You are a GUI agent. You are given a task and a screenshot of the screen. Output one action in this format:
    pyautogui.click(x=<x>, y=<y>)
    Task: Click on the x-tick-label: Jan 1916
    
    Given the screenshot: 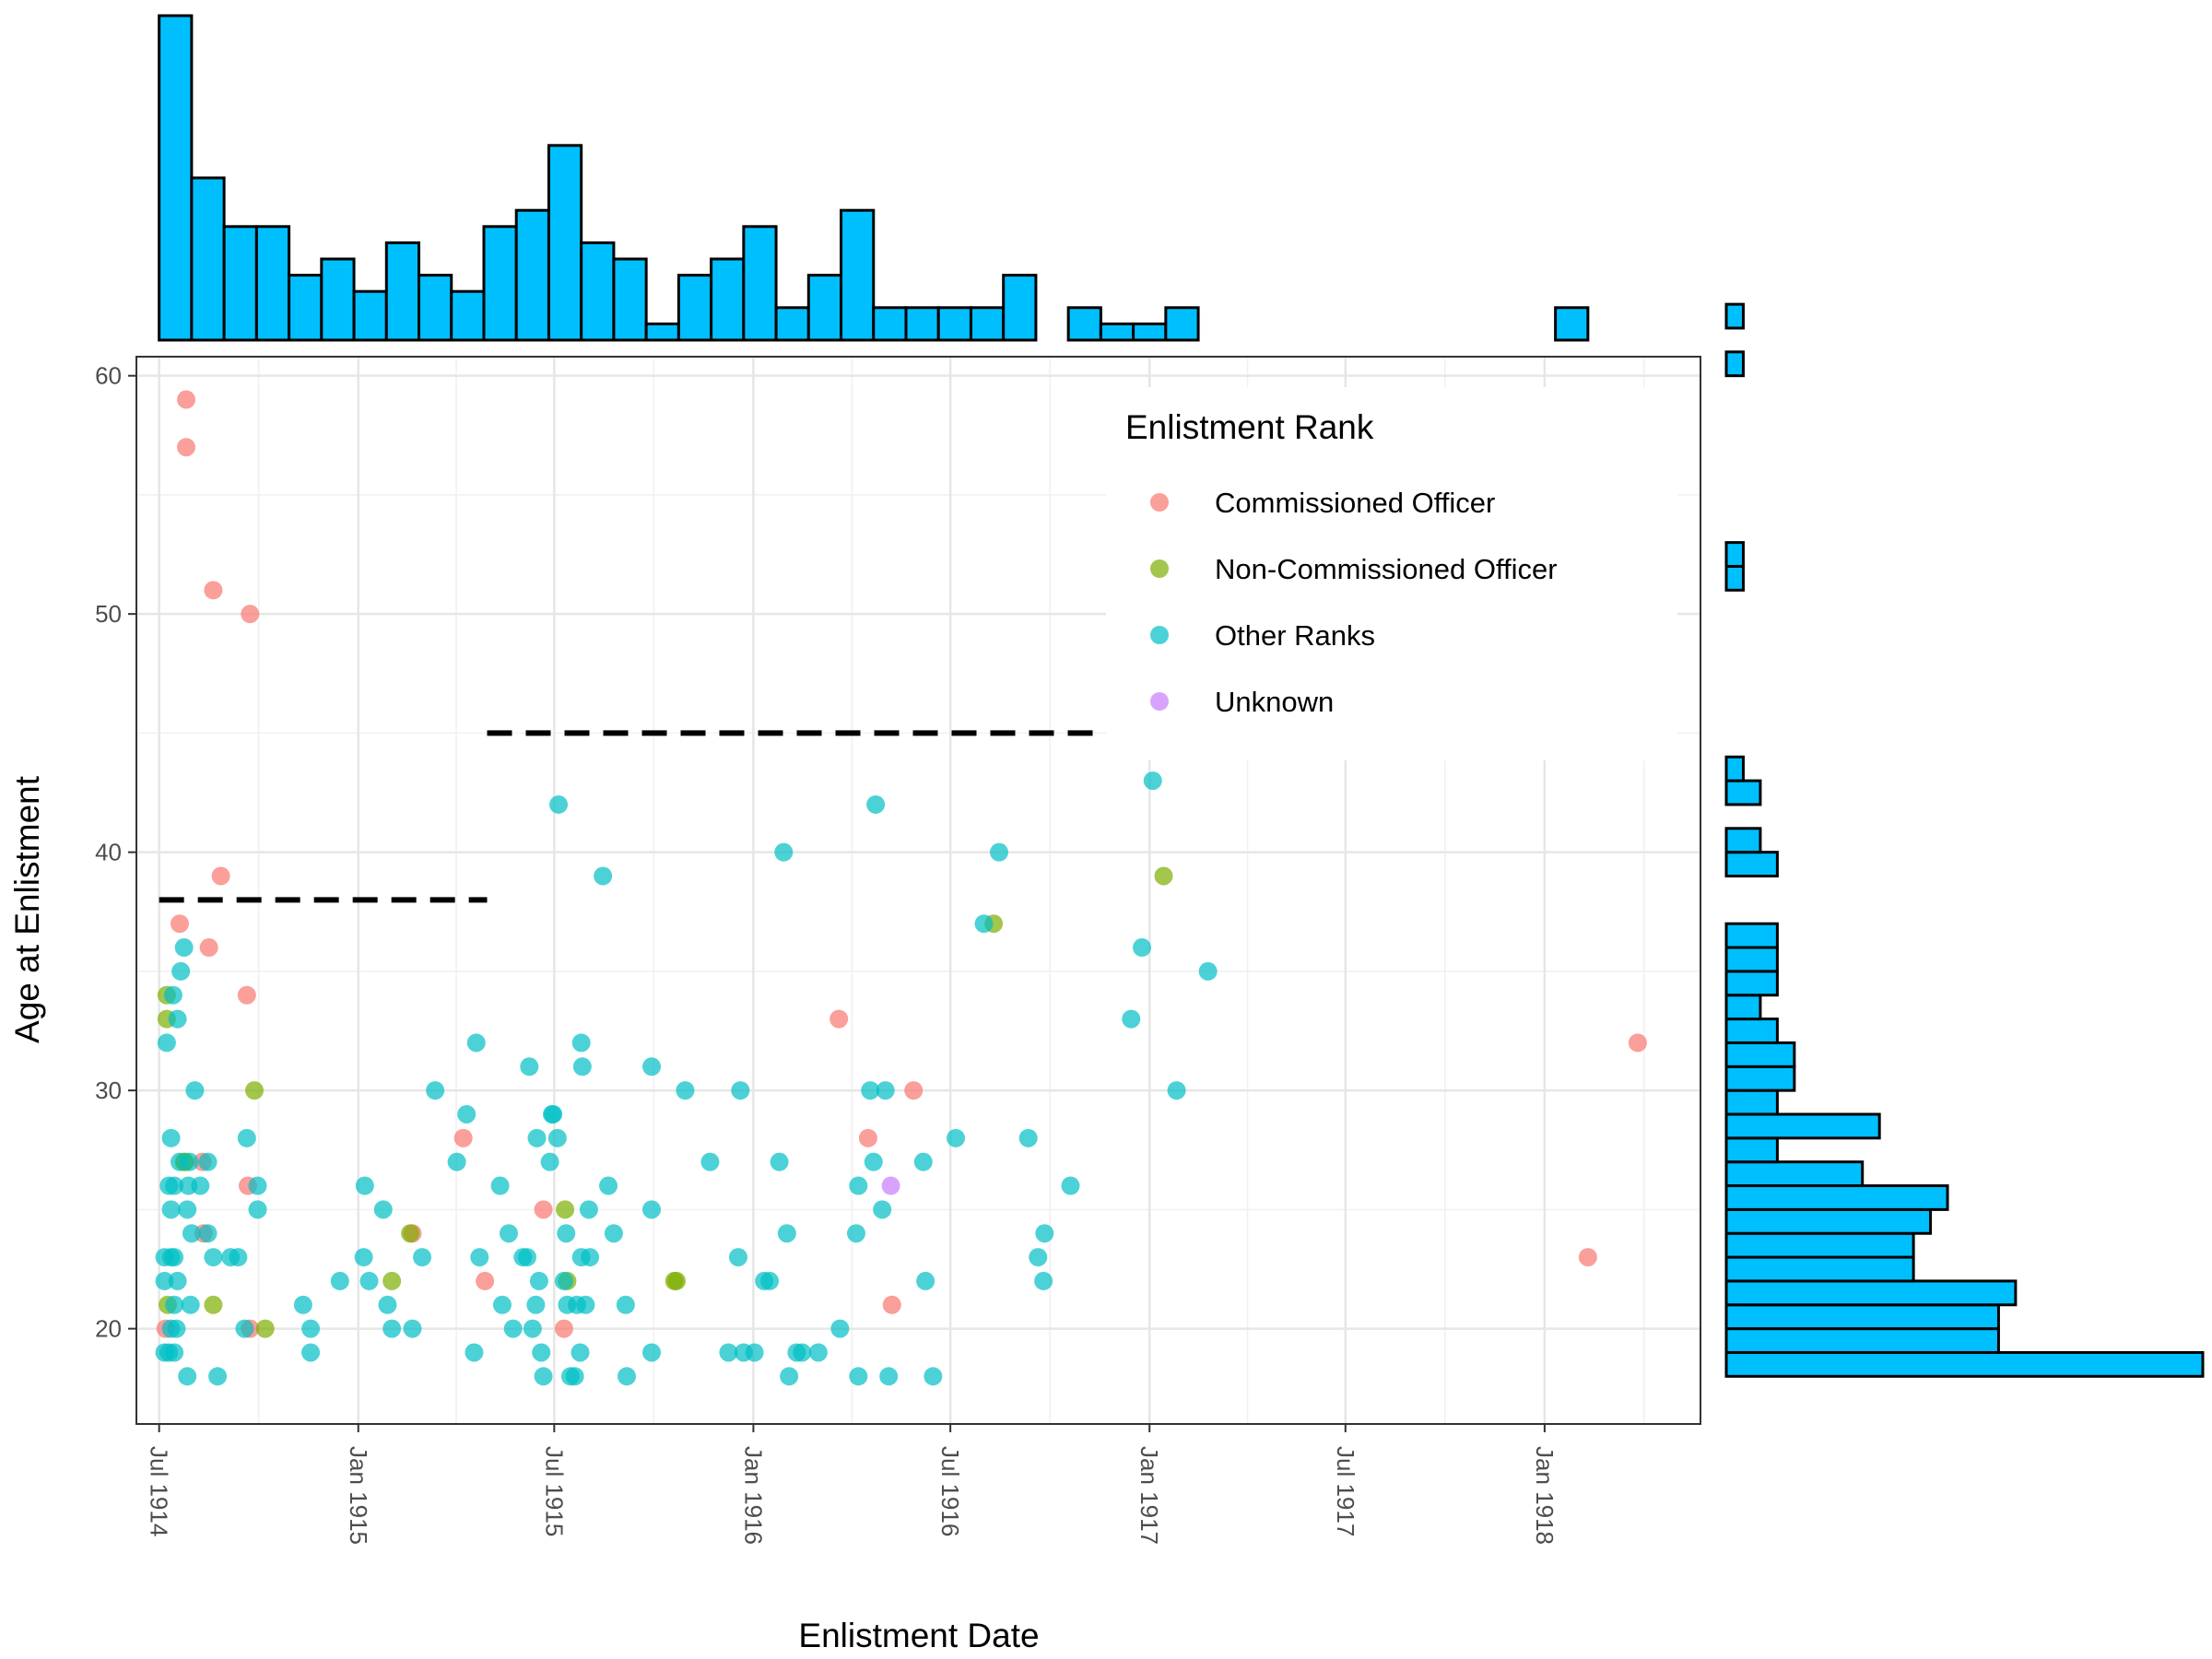 What is the action you would take?
    pyautogui.click(x=753, y=1495)
    